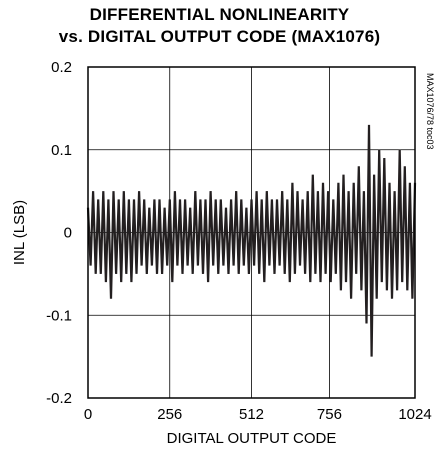  Describe the element at coordinates (219, 14) in the screenshot. I see `chart-title-line1: DIFFERENTIAL NONLINEARITY` at that location.